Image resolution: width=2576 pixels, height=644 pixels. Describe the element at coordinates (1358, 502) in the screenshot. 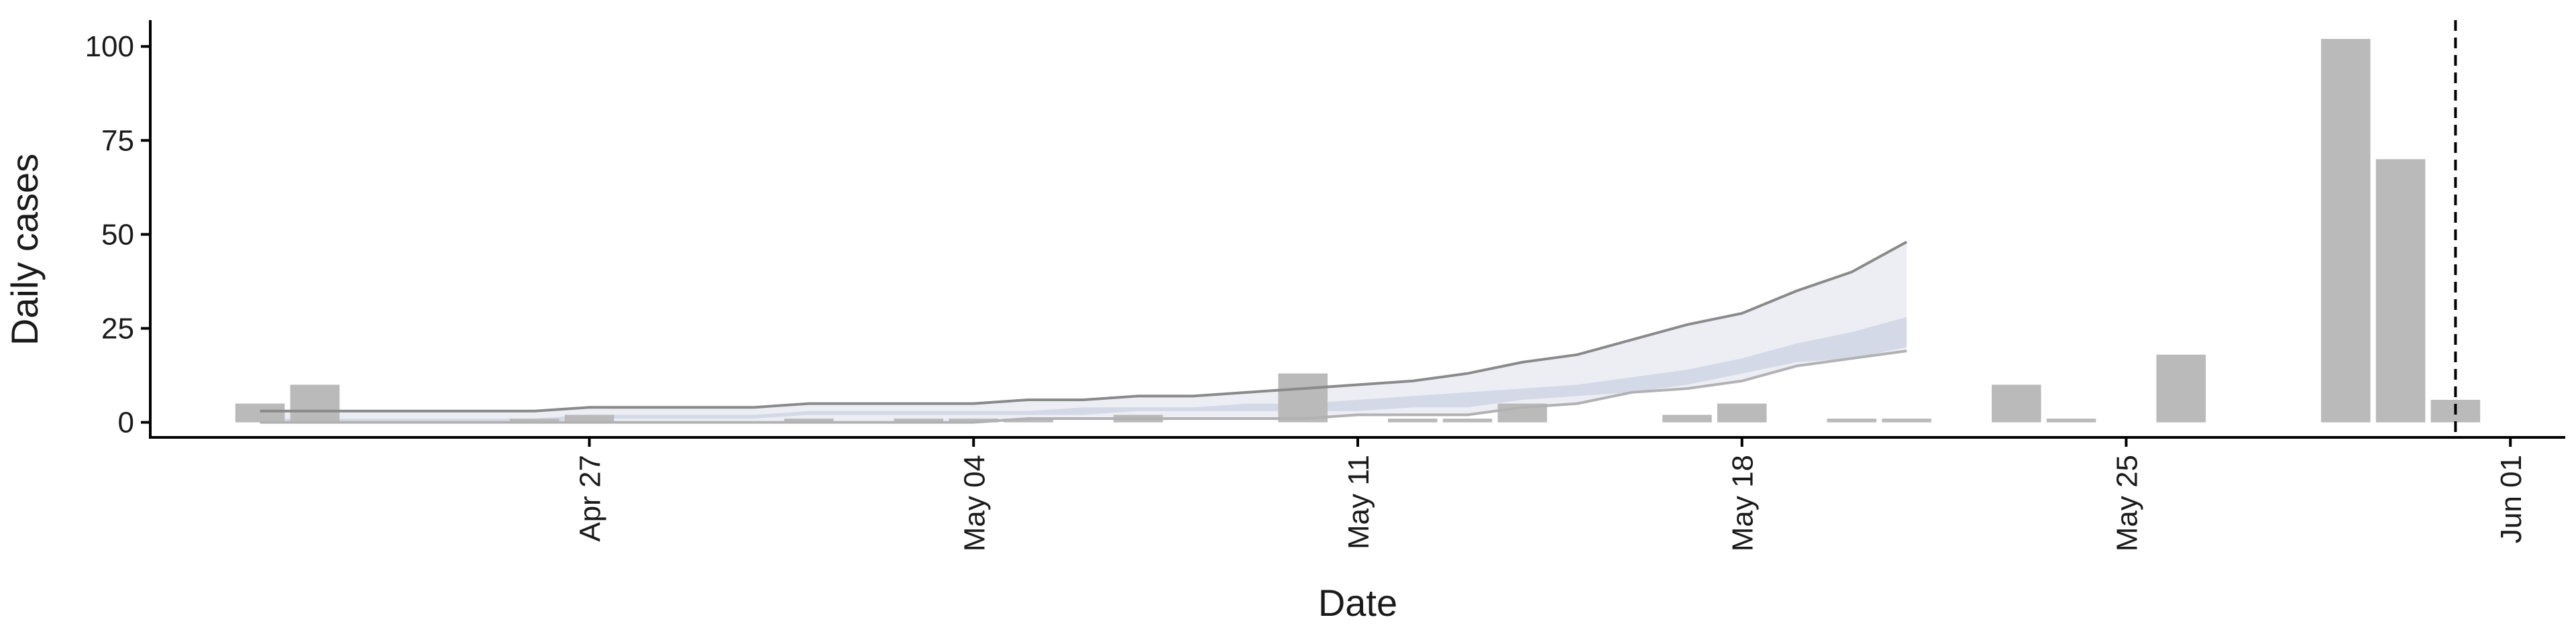

I see `x-tick-label: May 11` at that location.